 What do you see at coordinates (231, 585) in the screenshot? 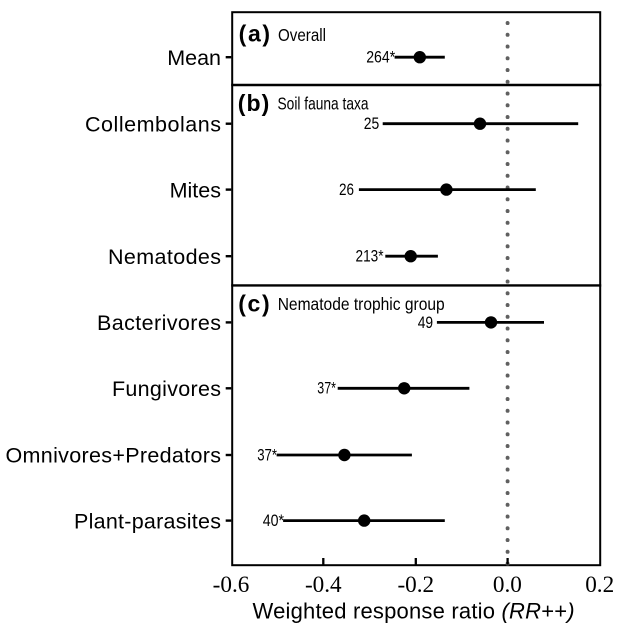
I see `svg-text: -0.6` at bounding box center [231, 585].